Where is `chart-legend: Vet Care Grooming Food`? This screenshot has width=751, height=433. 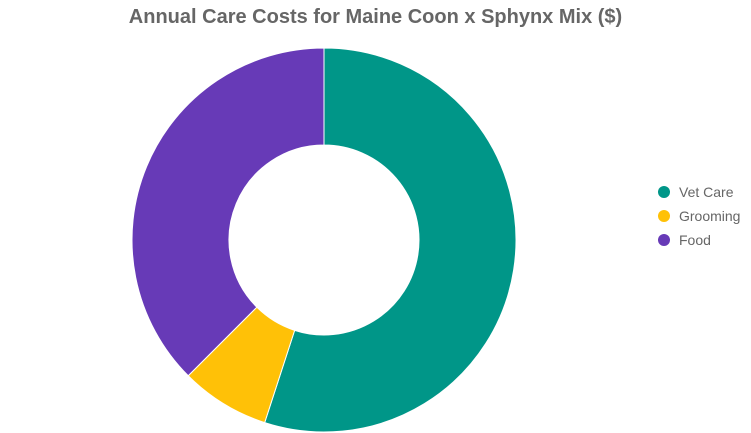 chart-legend: Vet Care Grooming Food is located at coordinates (699, 216).